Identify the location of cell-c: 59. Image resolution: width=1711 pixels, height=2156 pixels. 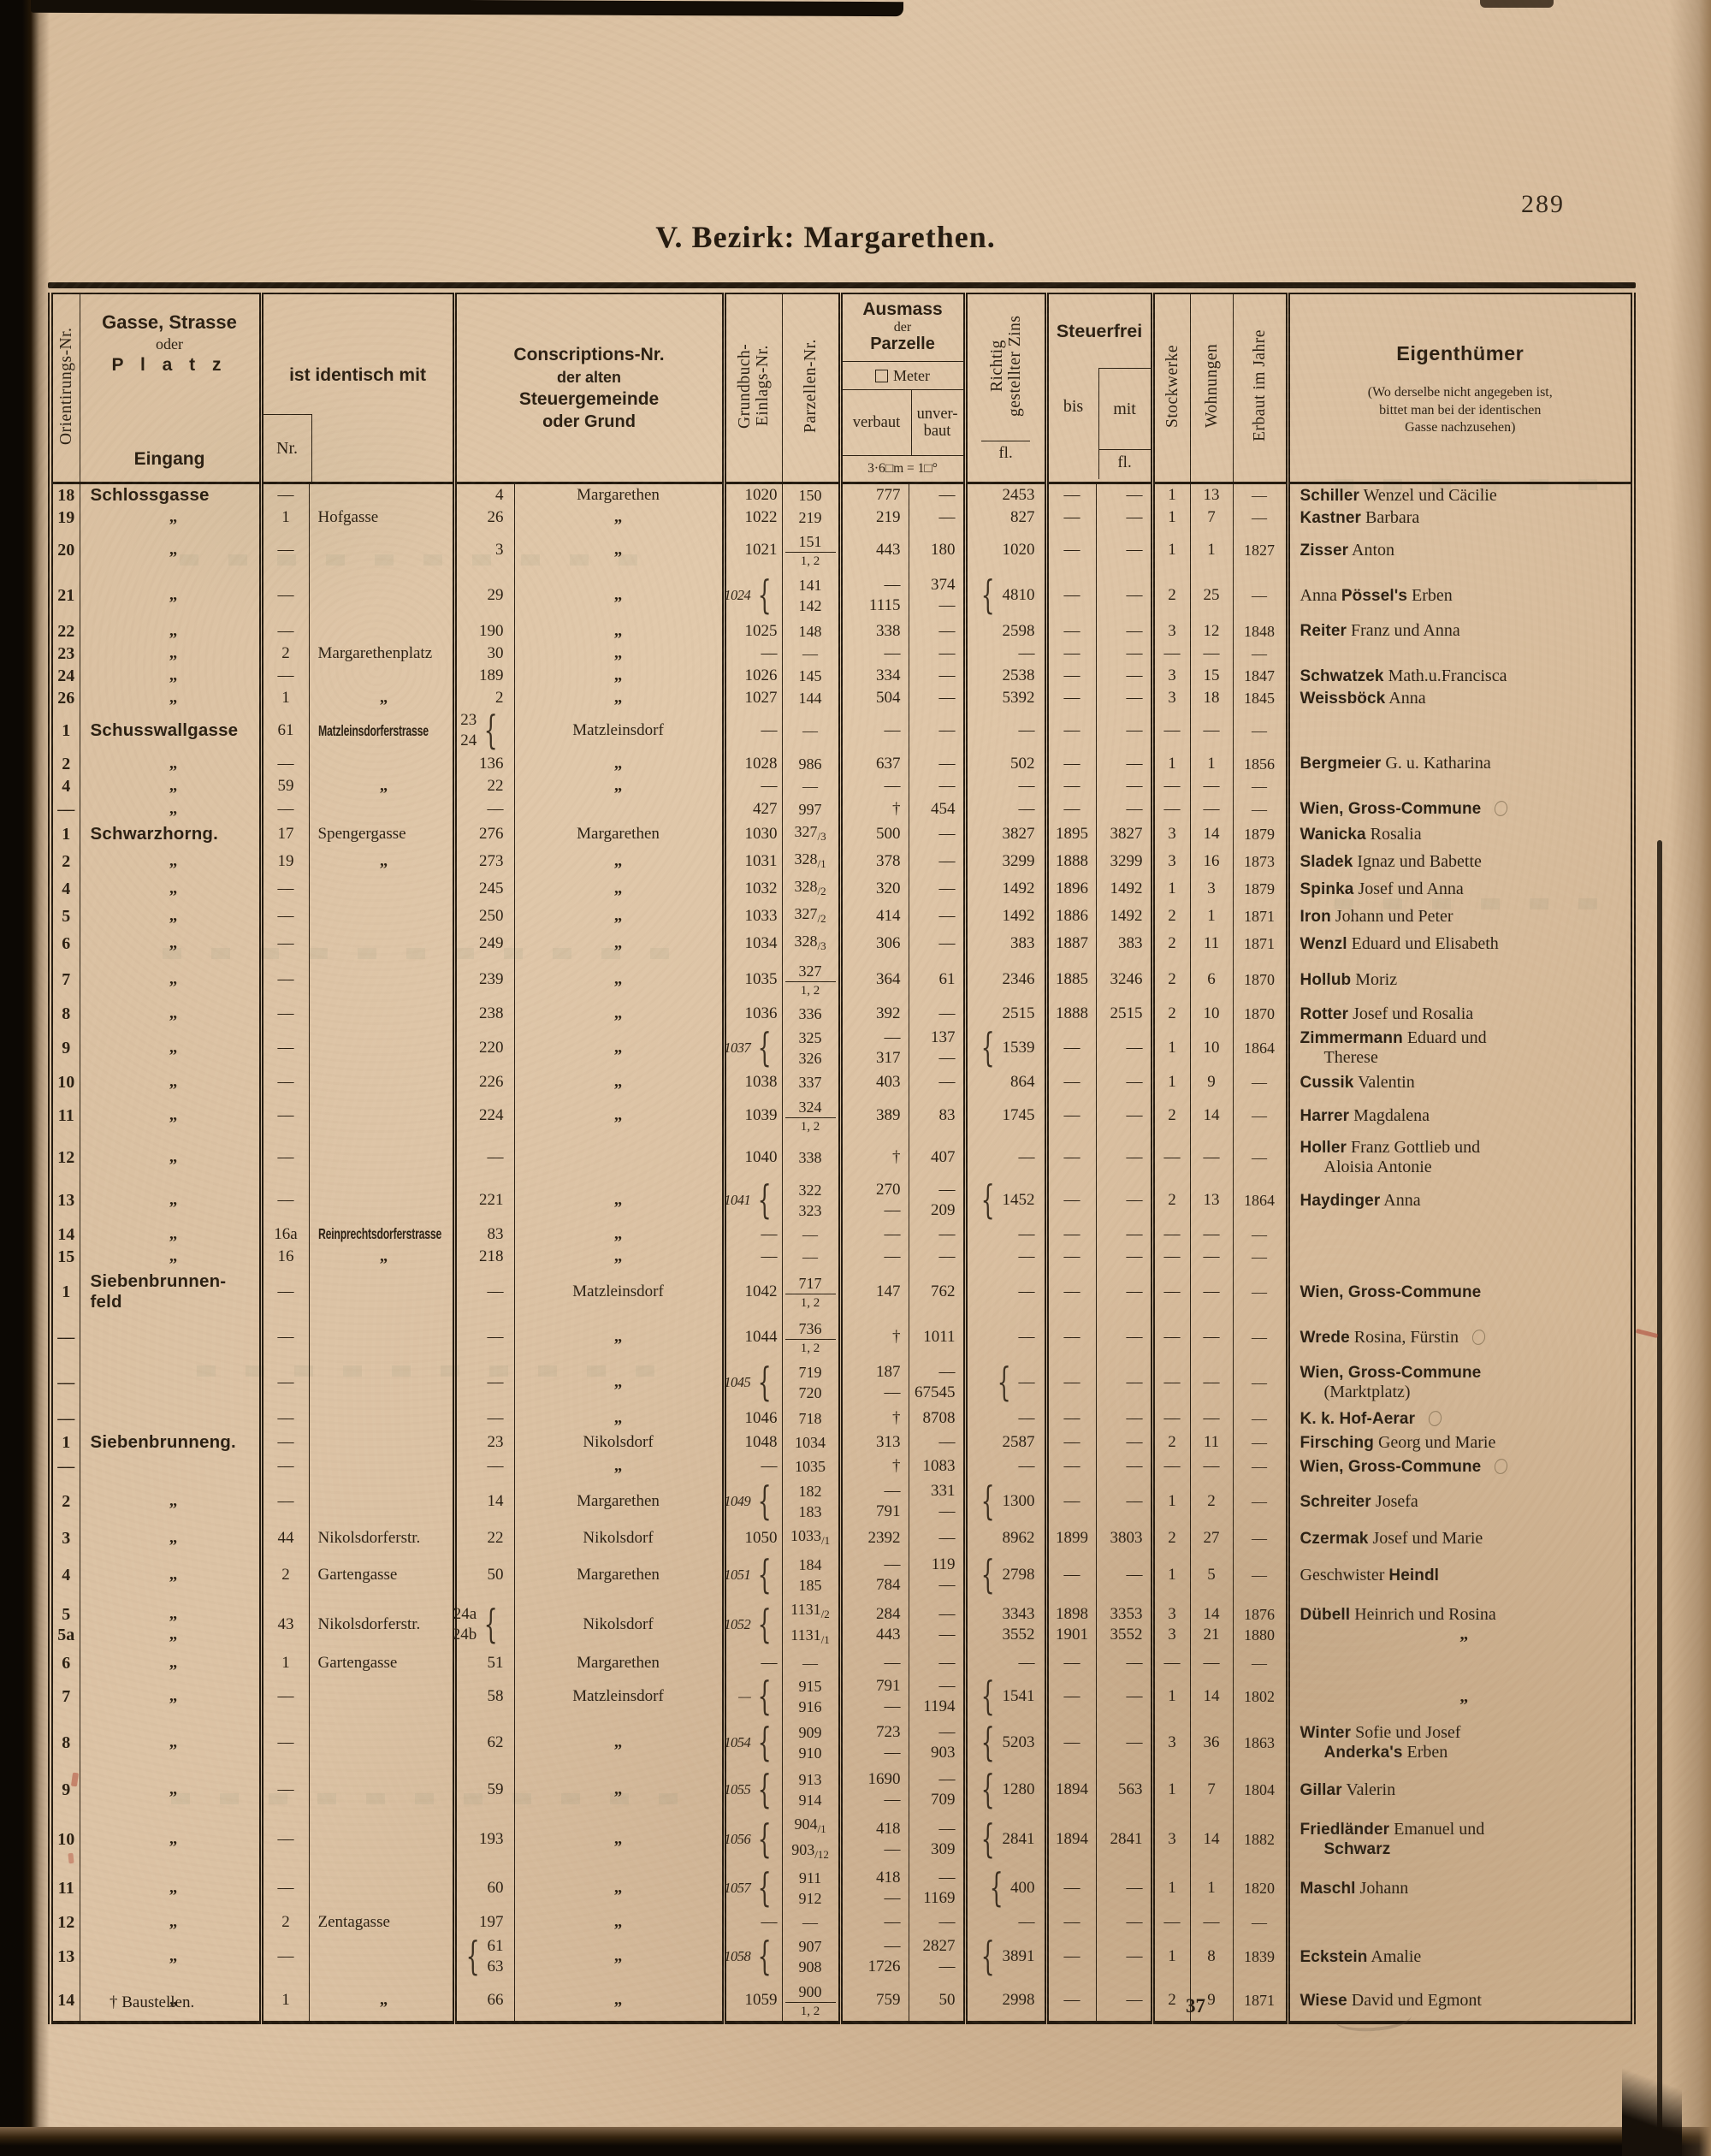
(484, 1790).